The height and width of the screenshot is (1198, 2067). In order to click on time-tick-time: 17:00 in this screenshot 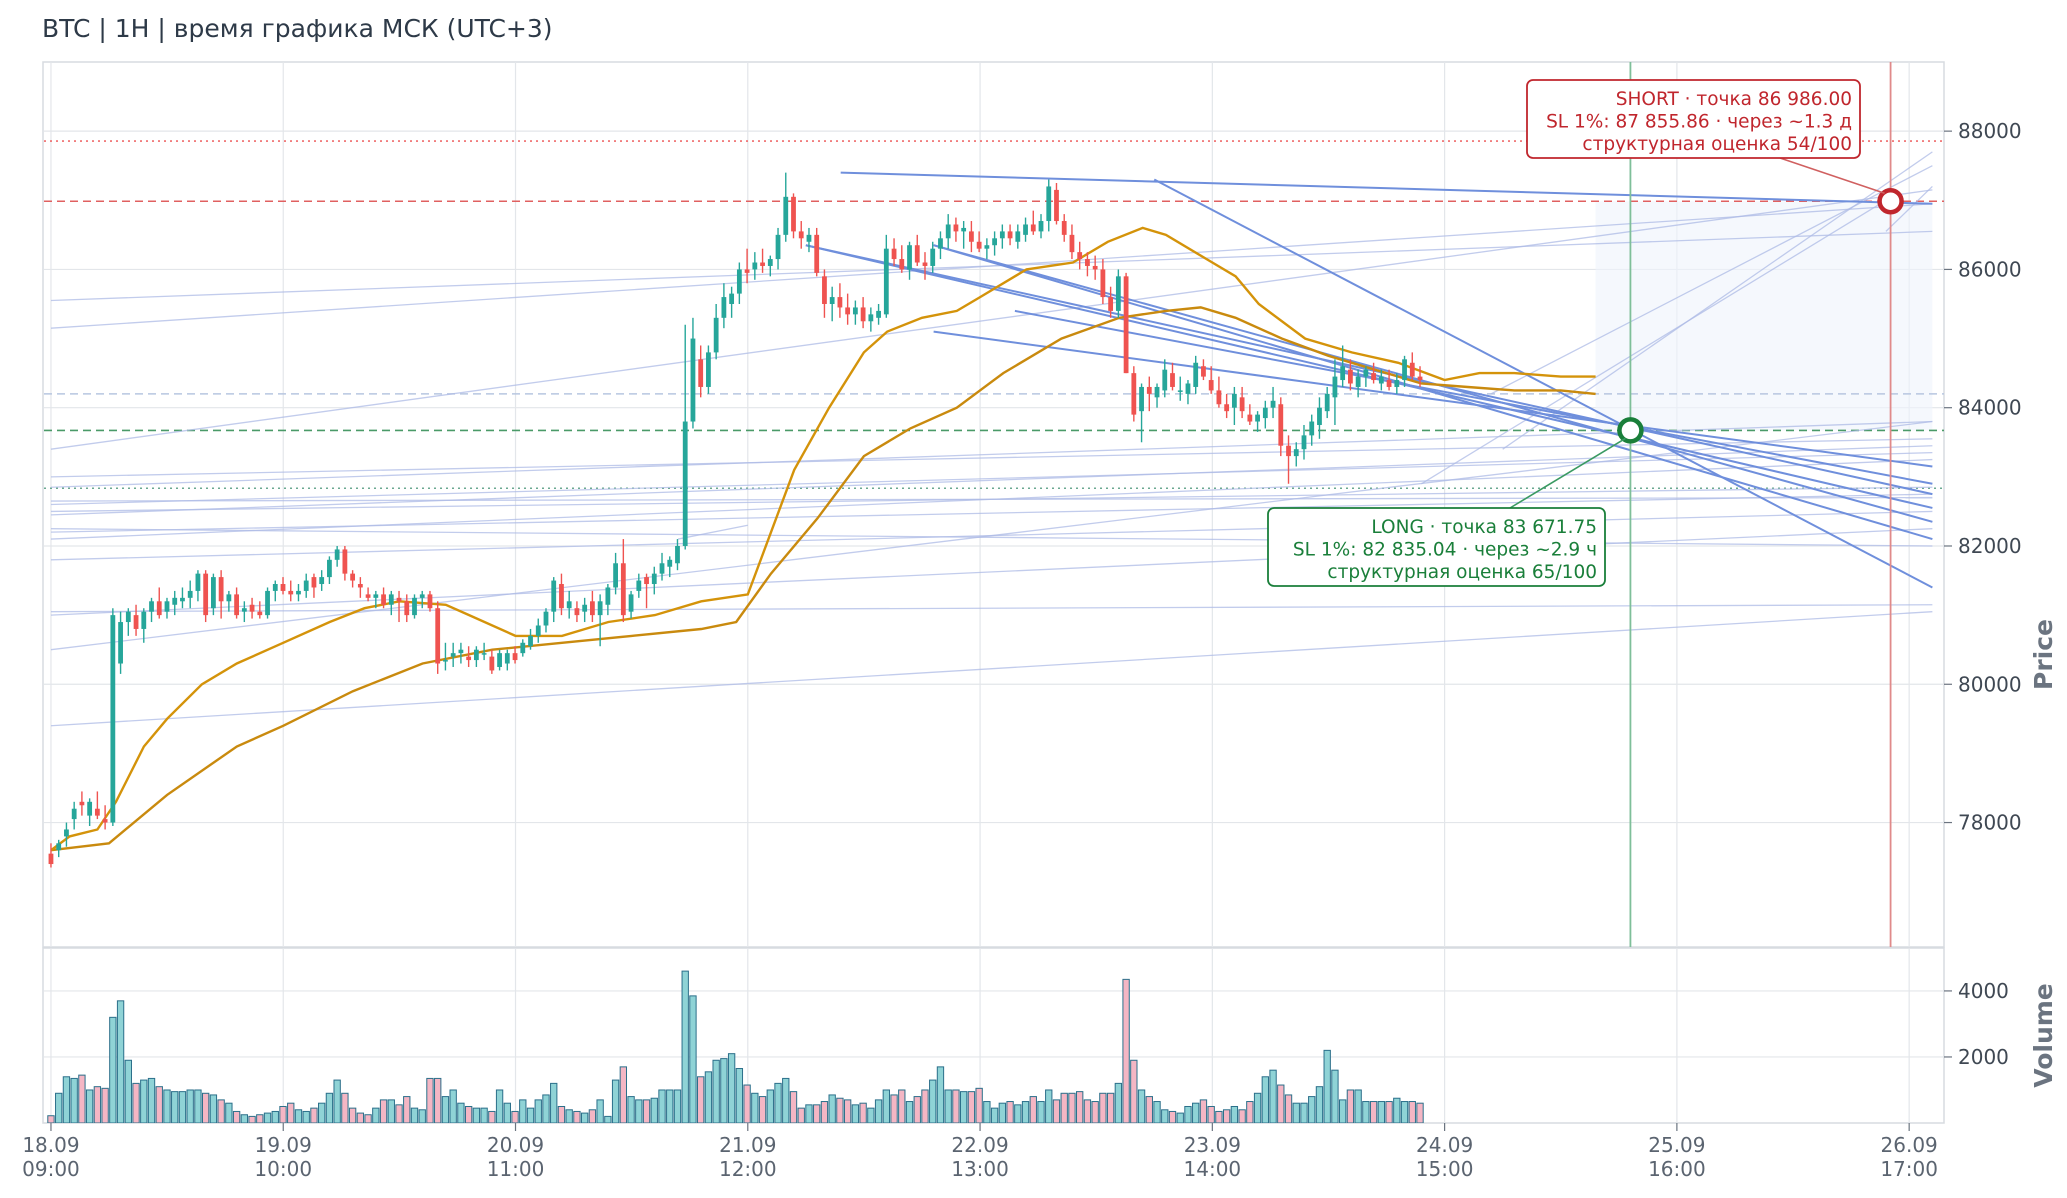, I will do `click(1909, 1169)`.